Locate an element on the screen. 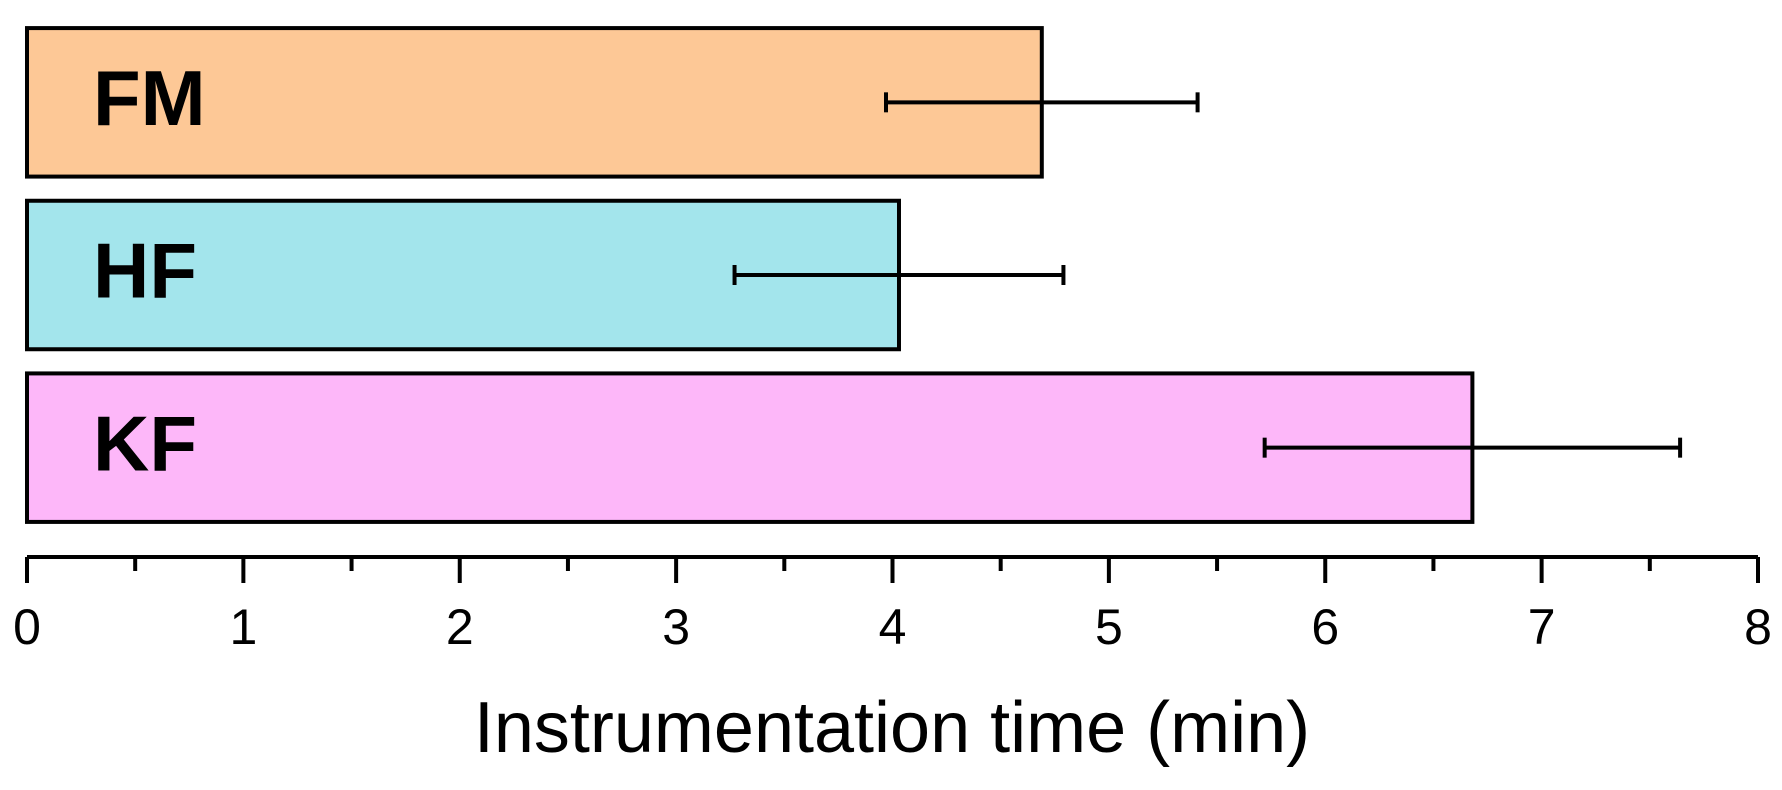  x-tick-label: 7 is located at coordinates (1542, 627).